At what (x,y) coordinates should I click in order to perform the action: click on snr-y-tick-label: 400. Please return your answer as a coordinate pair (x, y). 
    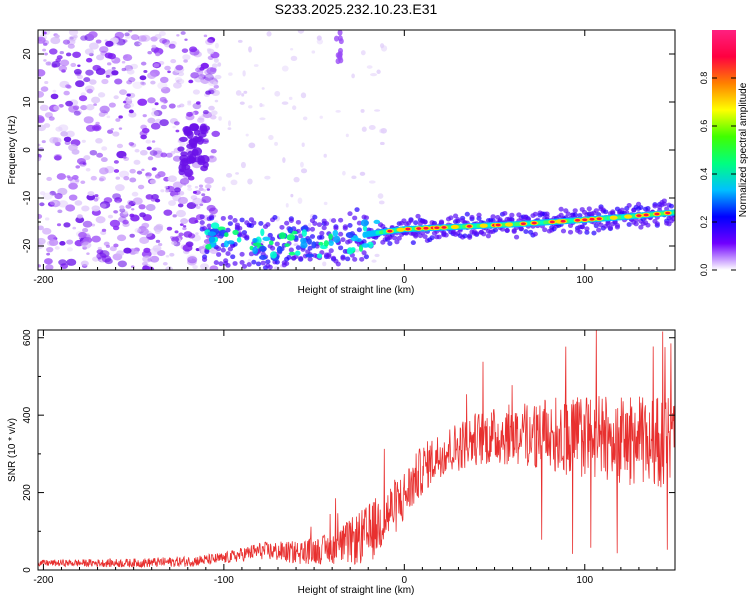
    Looking at the image, I should click on (27, 414).